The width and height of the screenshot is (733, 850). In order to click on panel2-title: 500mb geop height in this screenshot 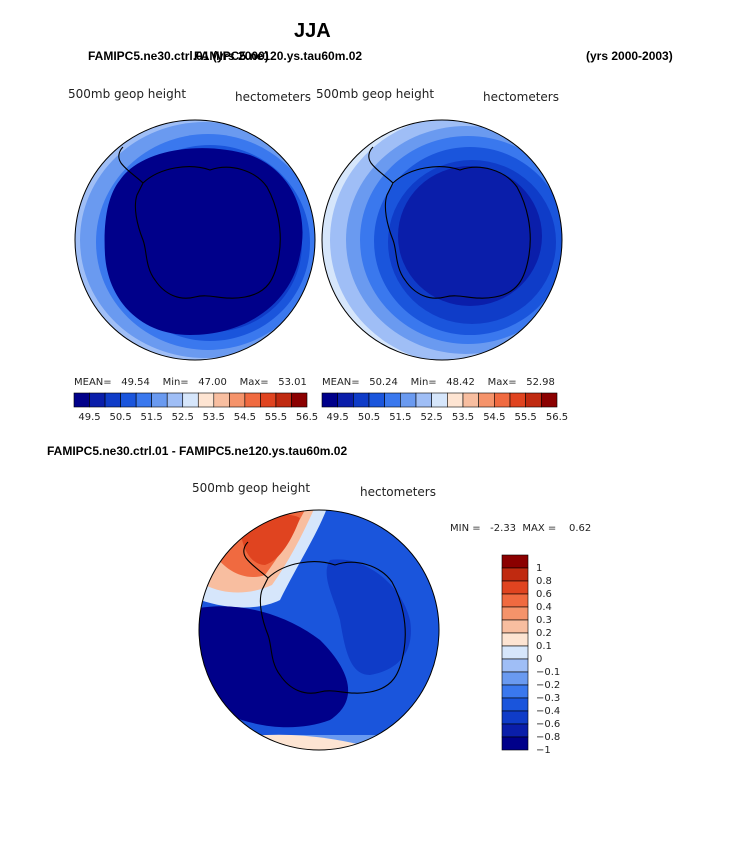, I will do `click(375, 94)`.